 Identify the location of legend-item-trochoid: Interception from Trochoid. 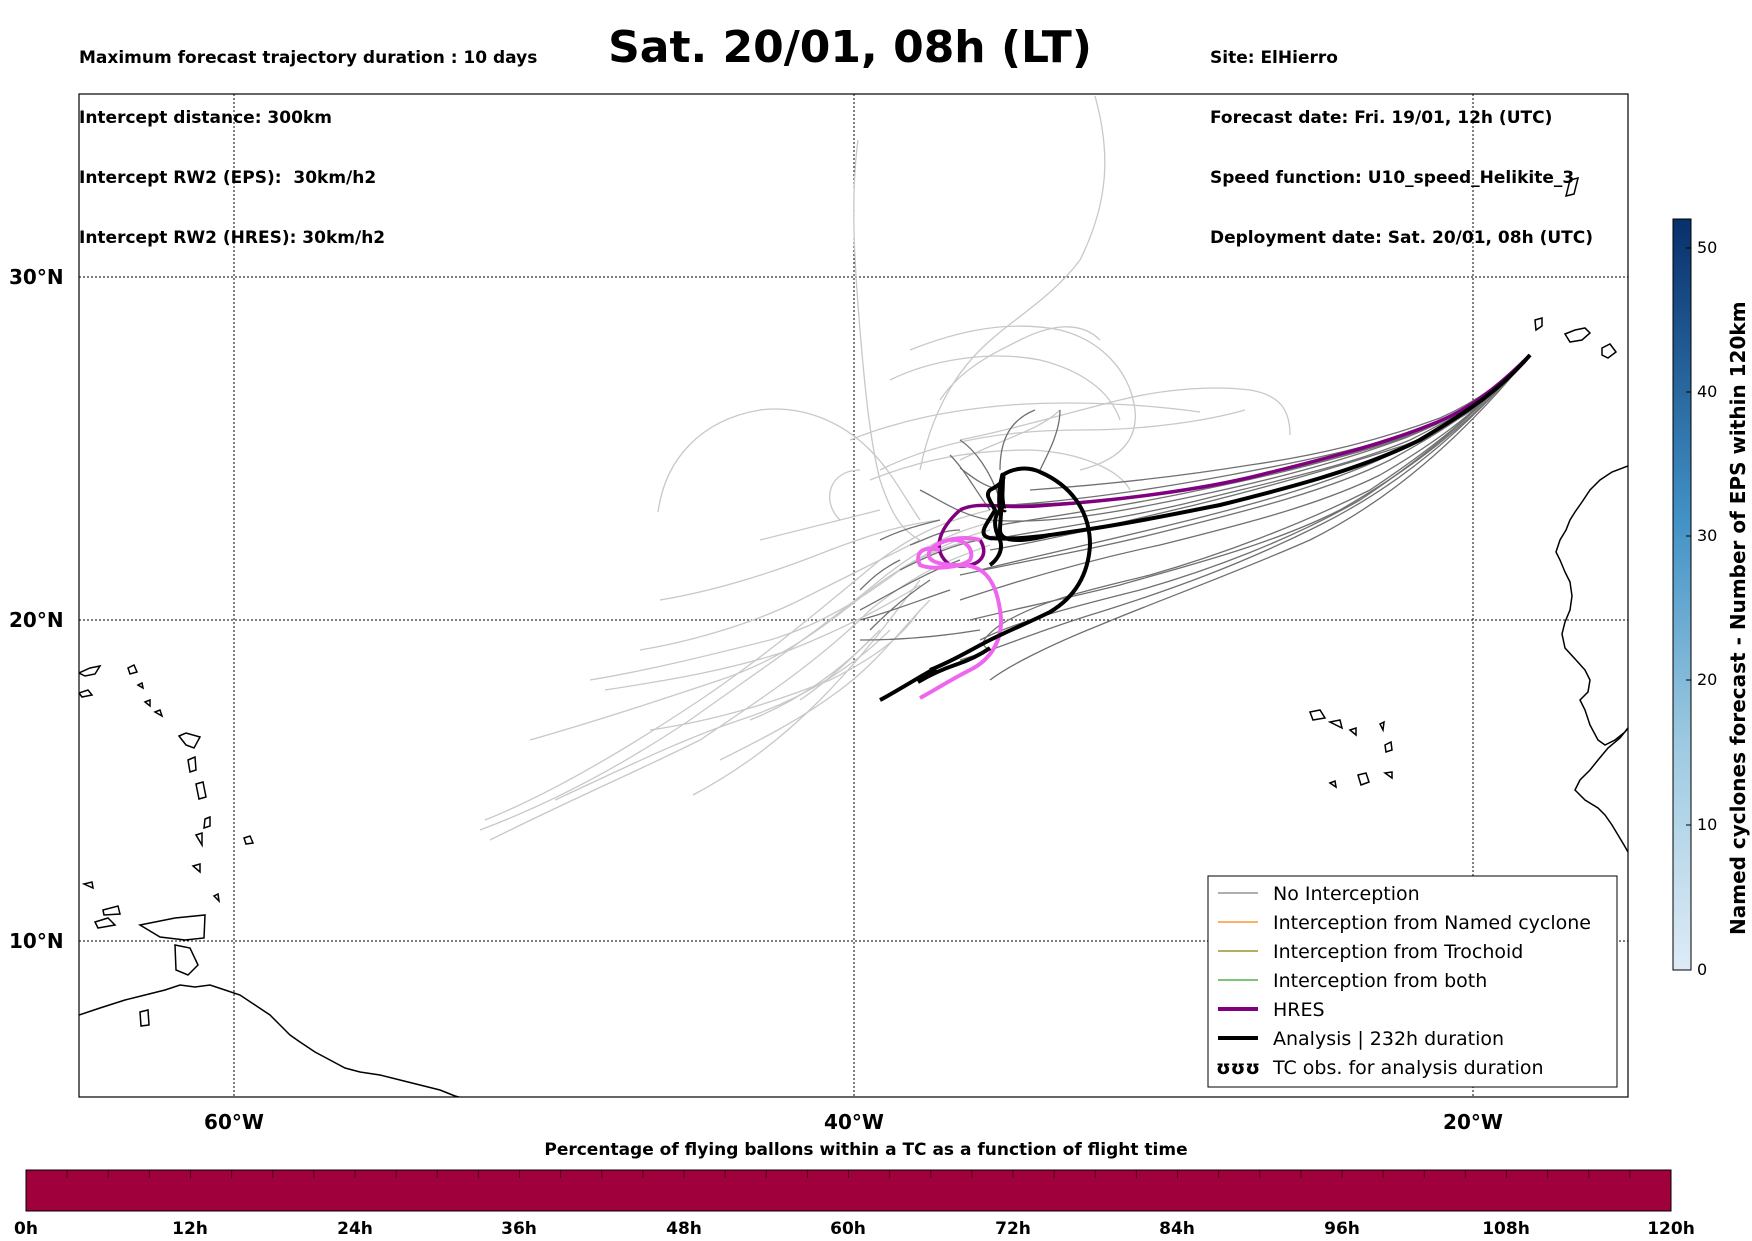
(1370, 952).